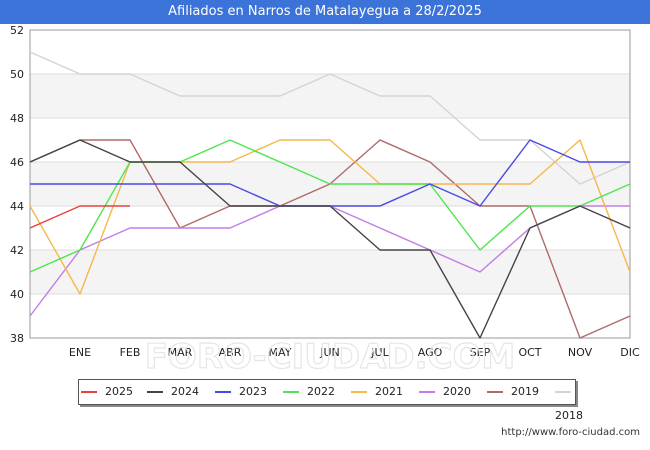 This screenshot has height=450, width=650. Describe the element at coordinates (17, 338) in the screenshot. I see `y-tick-label: 38` at that location.